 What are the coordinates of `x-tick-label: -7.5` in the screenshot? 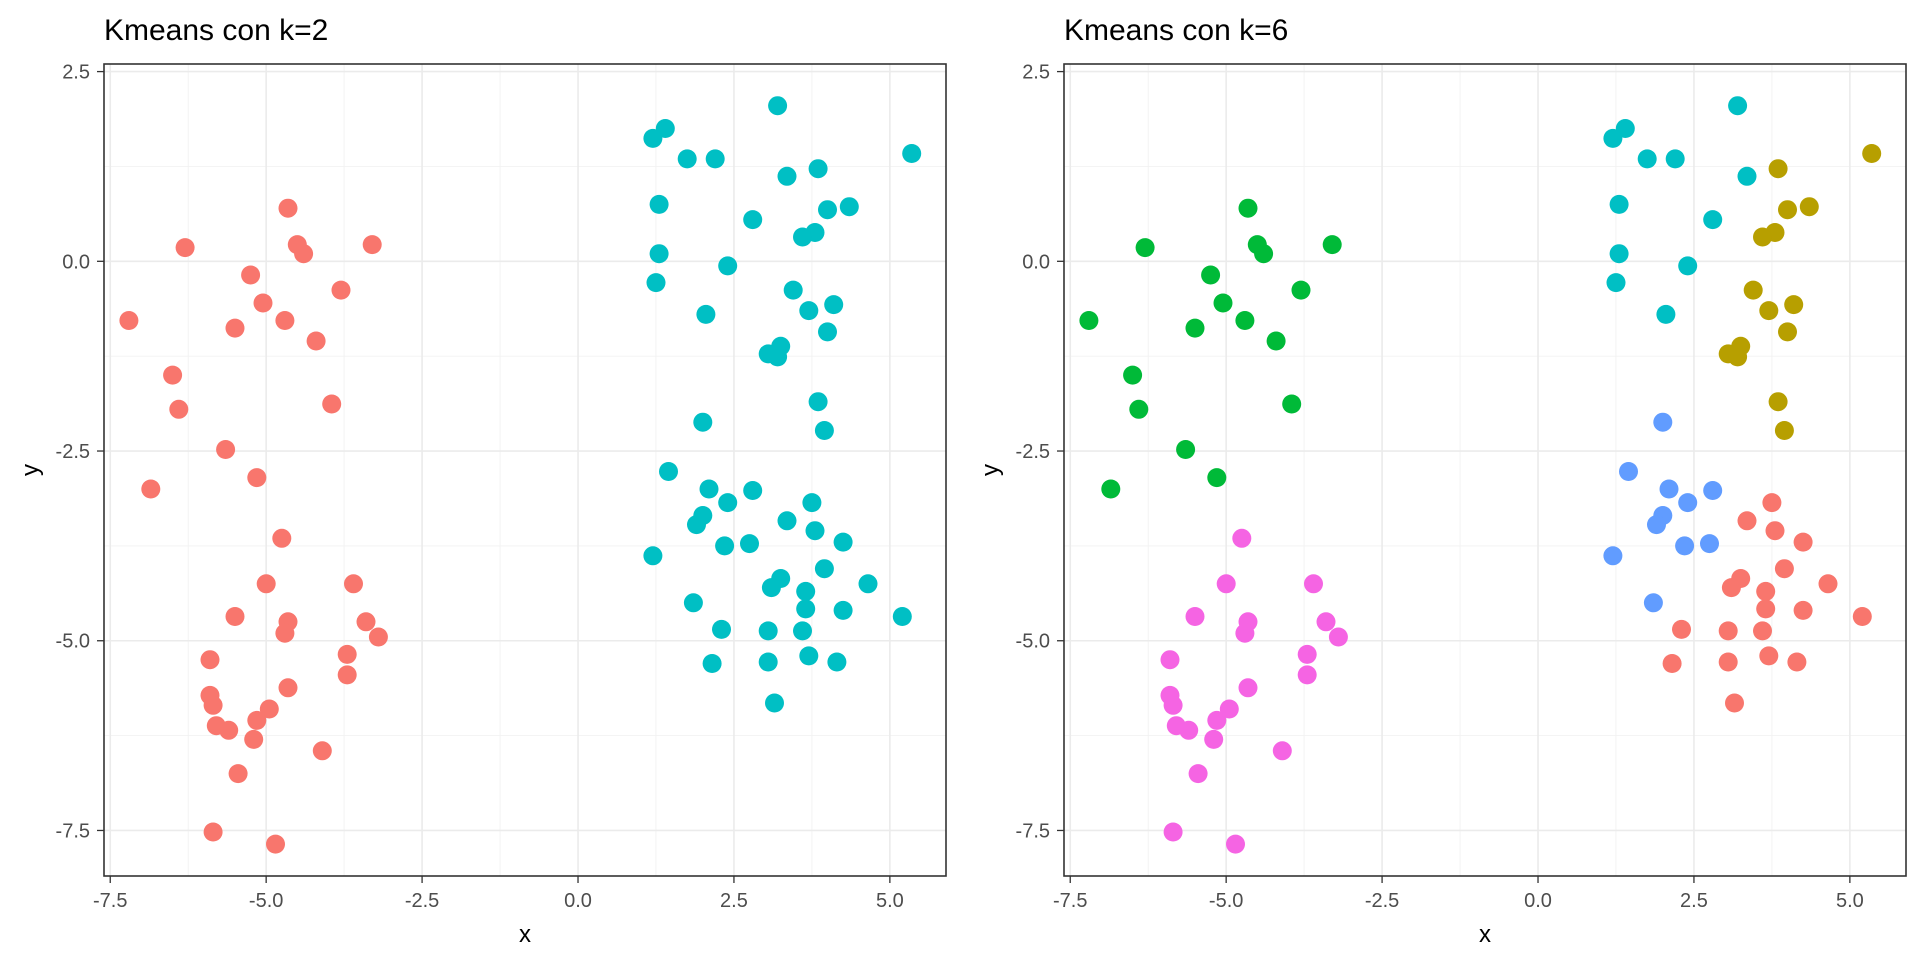 It's located at (110, 901).